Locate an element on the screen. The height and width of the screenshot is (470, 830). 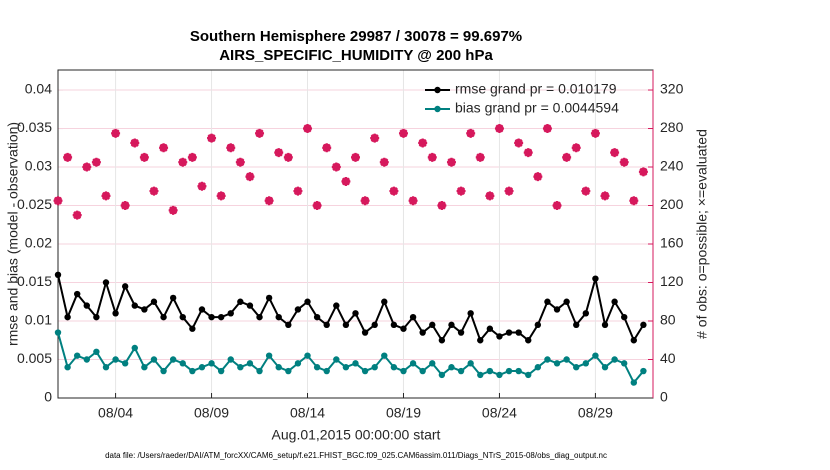
legend-marker is located at coordinates (437, 109).